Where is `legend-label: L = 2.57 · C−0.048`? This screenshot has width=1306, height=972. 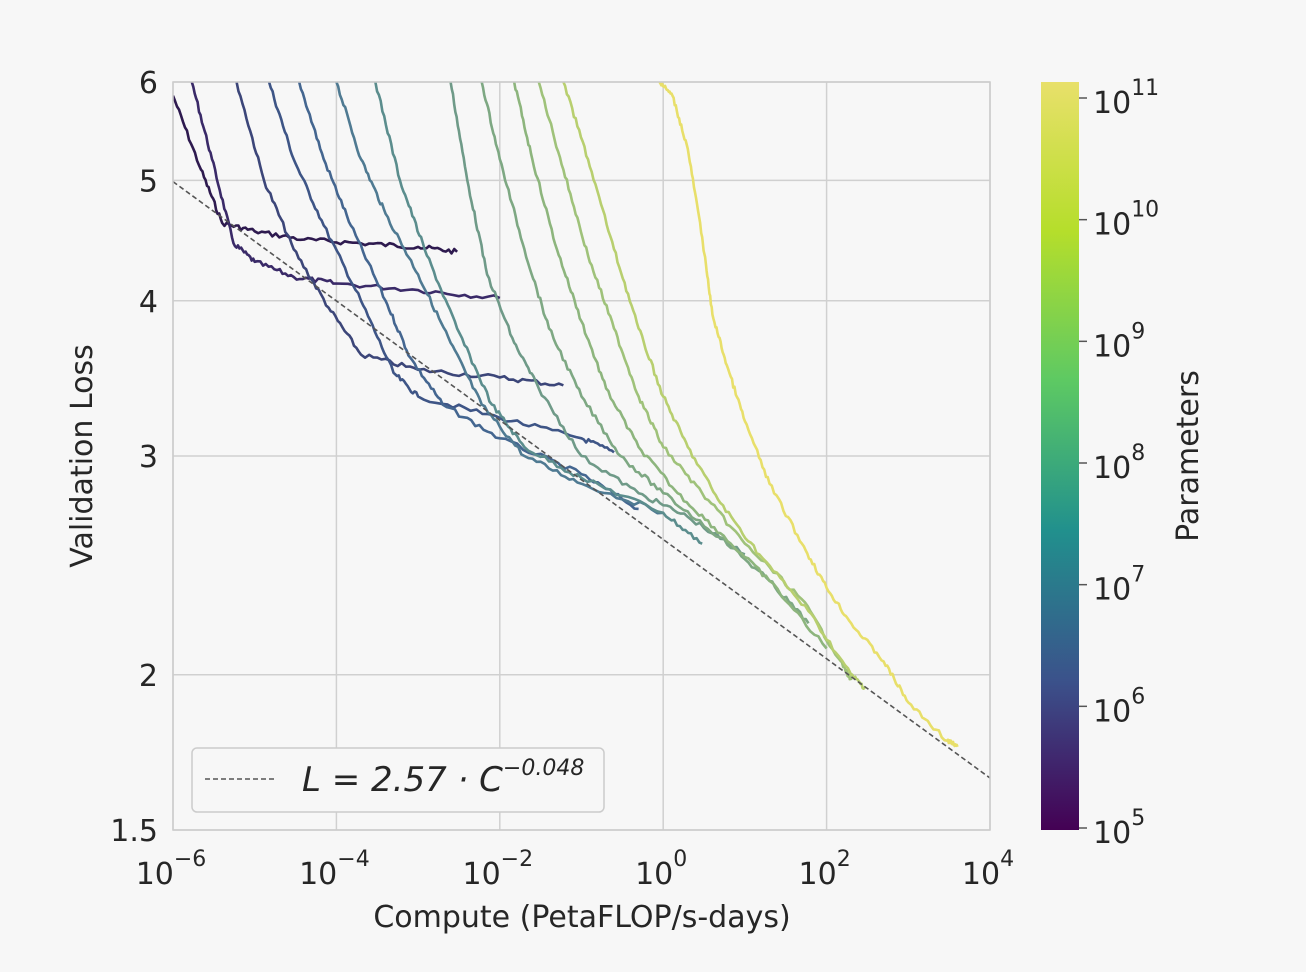
legend-label: L = 2.57 · C−0.048 is located at coordinates (443, 778).